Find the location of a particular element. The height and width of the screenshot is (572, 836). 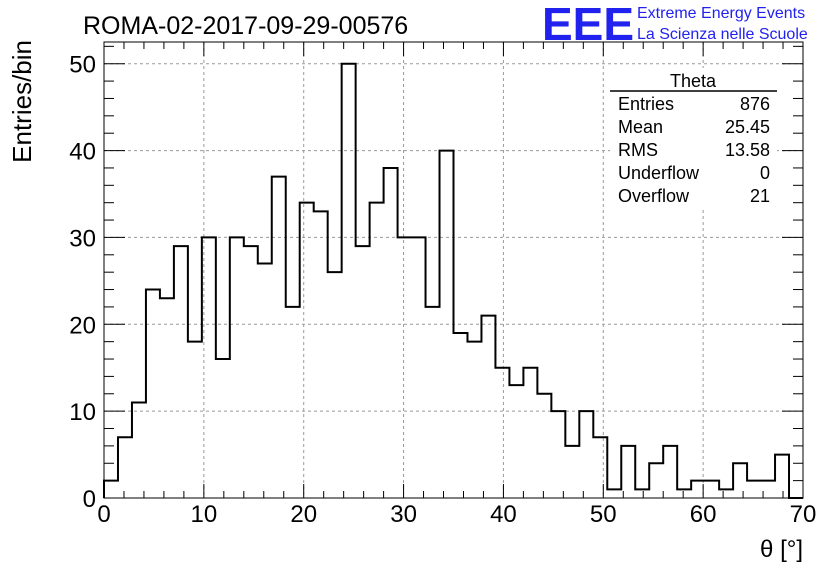

stats-label: Mean is located at coordinates (640, 127).